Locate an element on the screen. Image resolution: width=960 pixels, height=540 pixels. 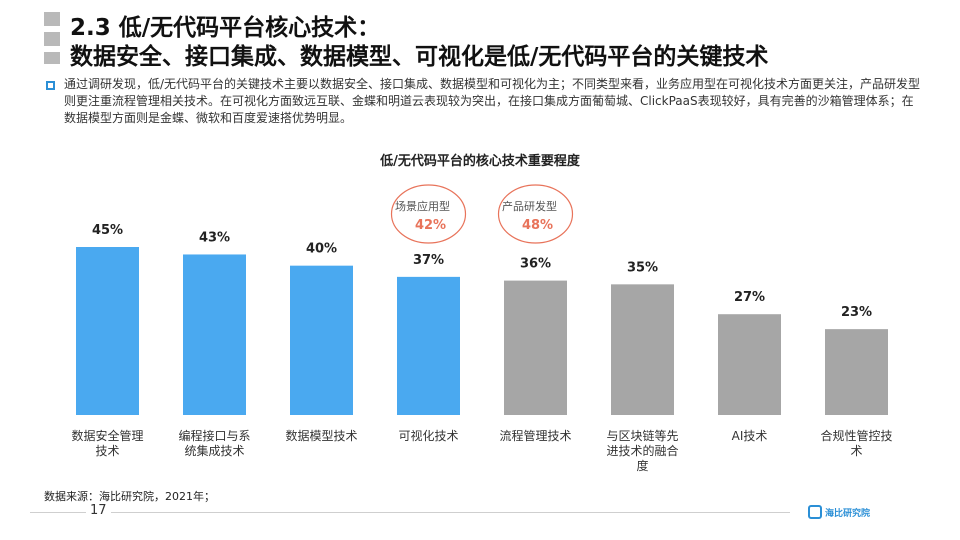
data-label: 36% is located at coordinates (535, 264).